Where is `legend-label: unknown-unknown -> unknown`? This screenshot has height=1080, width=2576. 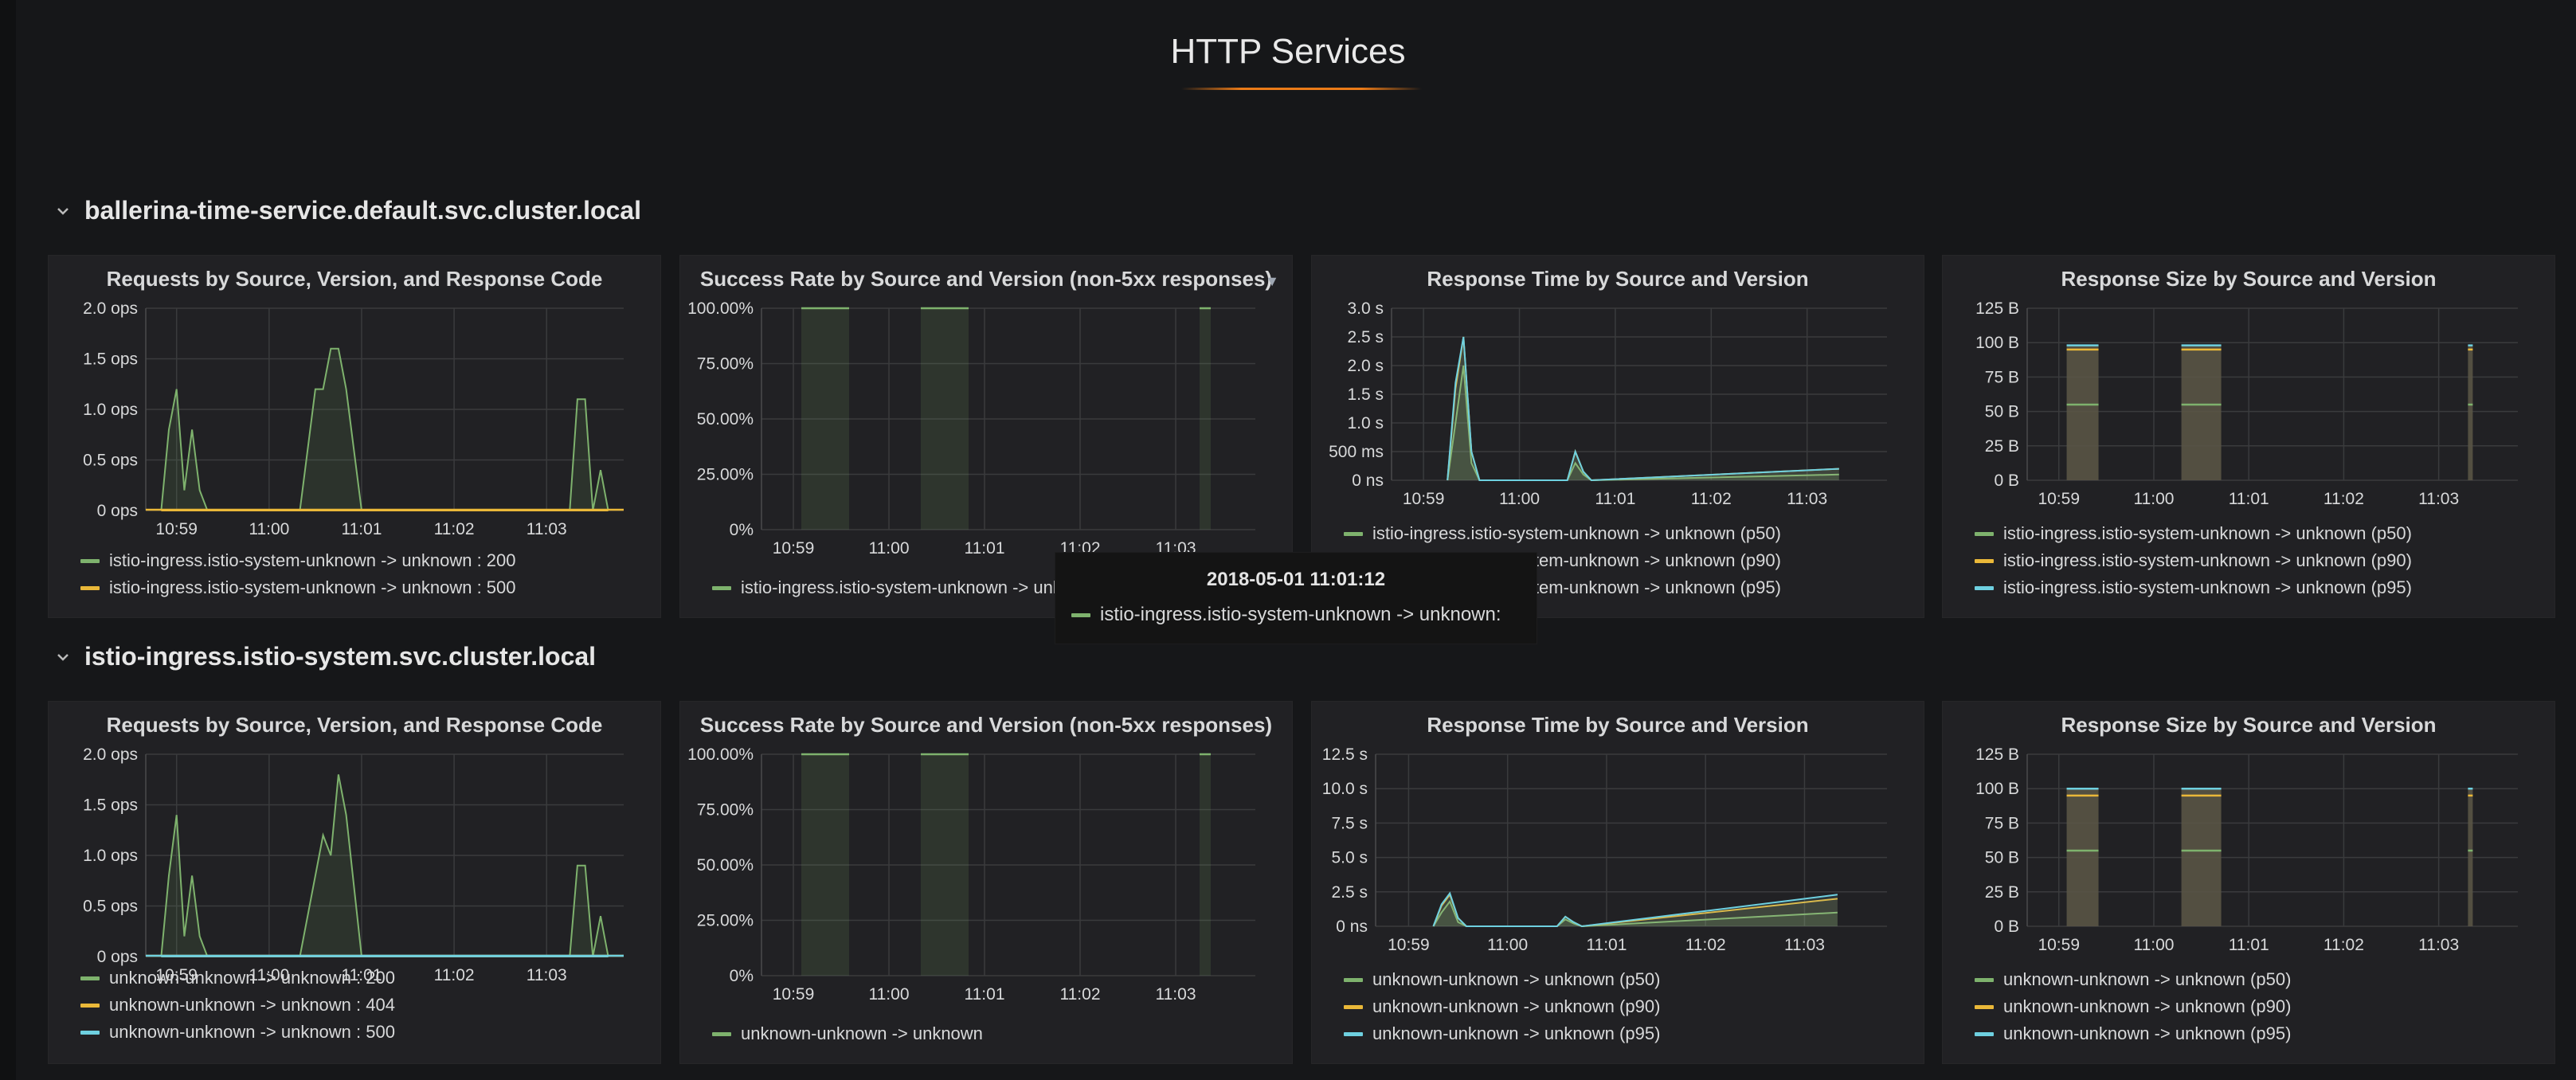
legend-label: unknown-unknown -> unknown is located at coordinates (862, 1033).